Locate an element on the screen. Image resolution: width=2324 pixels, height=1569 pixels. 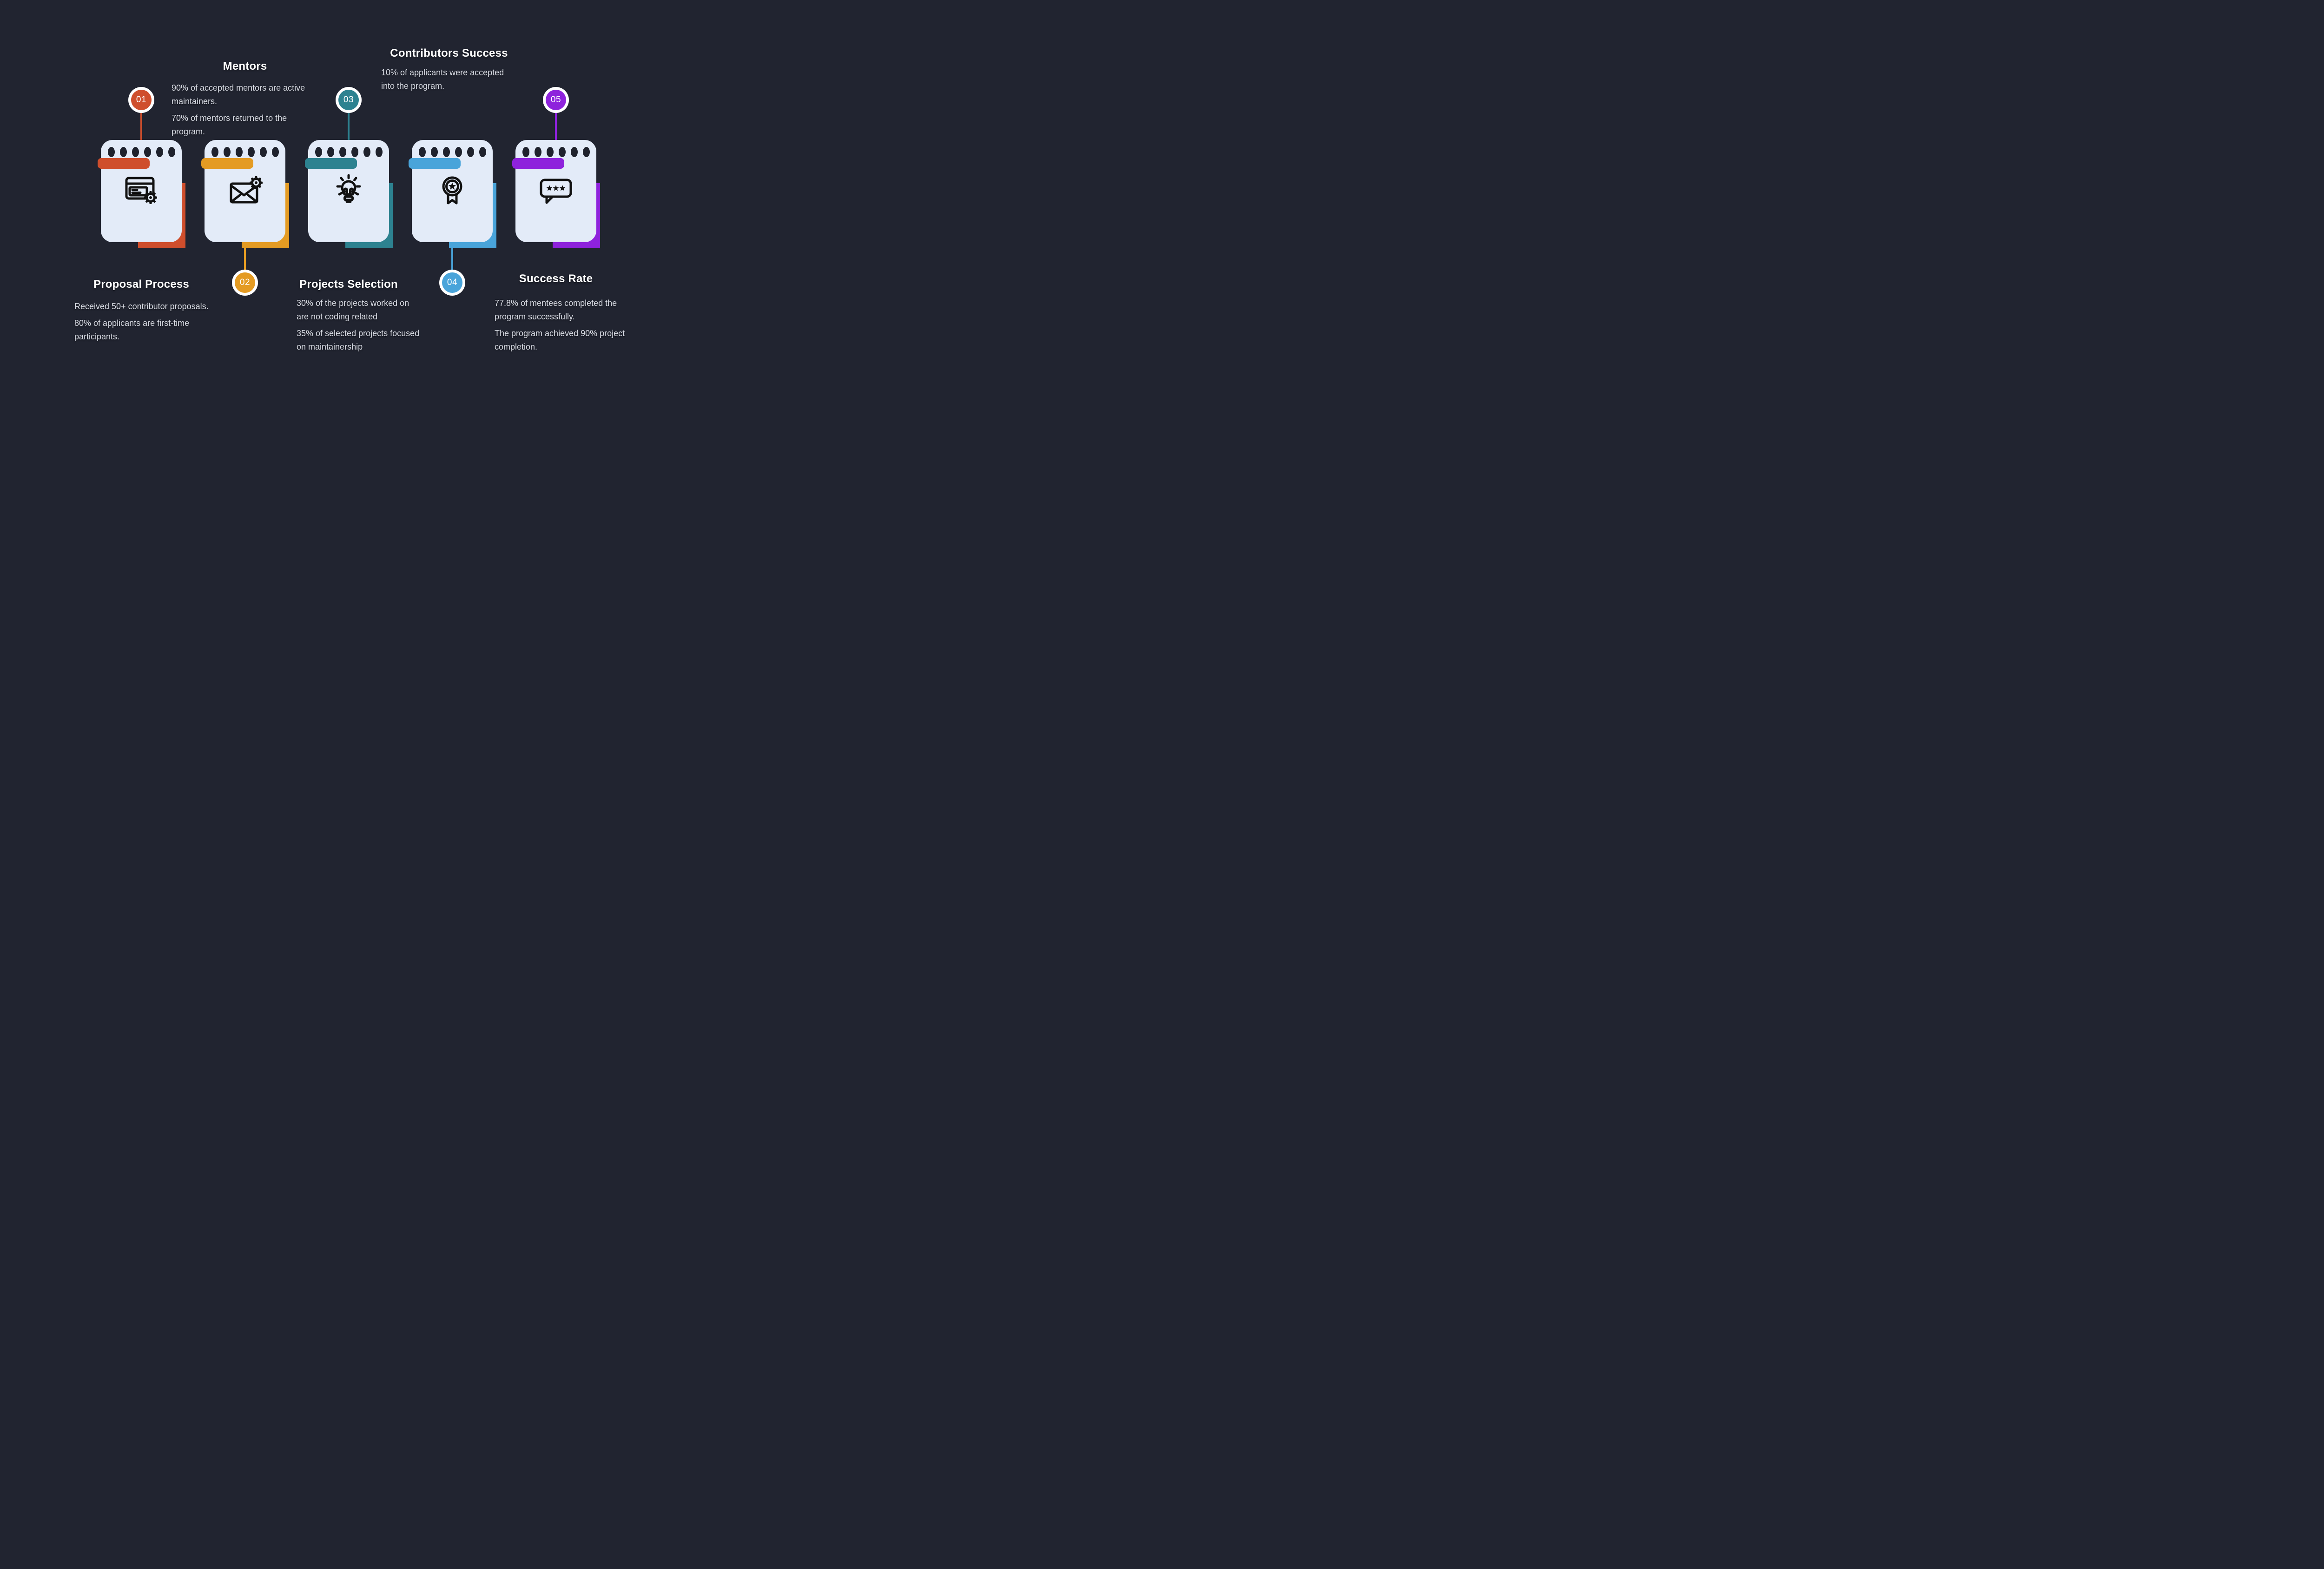
step-title: Mentors is located at coordinates (245, 66).